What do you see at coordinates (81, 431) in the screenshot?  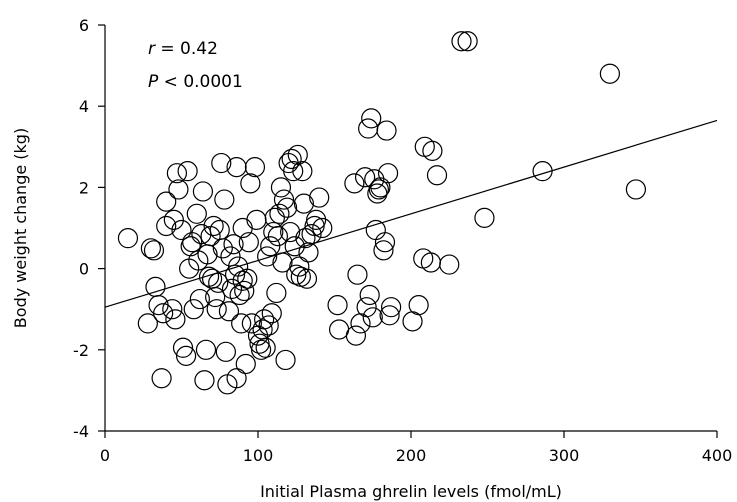 I see `y-tick-label-0: -4` at bounding box center [81, 431].